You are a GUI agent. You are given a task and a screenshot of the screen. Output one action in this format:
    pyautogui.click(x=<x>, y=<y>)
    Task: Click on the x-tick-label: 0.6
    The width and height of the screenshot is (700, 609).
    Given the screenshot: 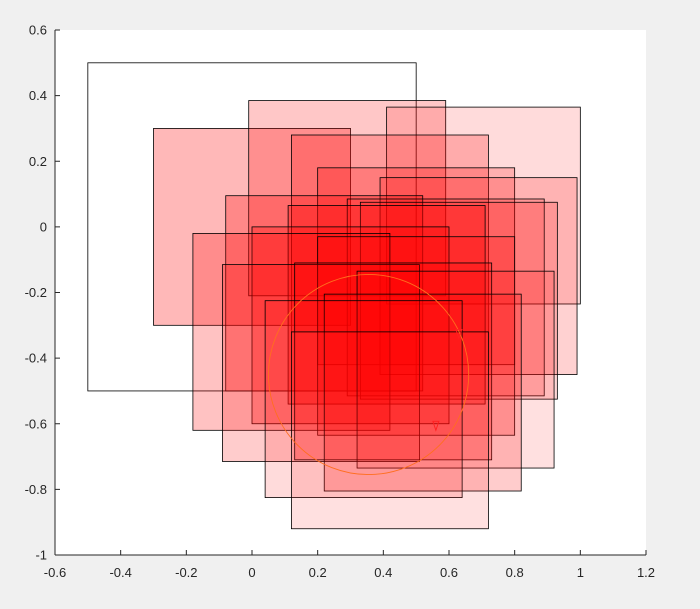 What is the action you would take?
    pyautogui.click(x=449, y=572)
    